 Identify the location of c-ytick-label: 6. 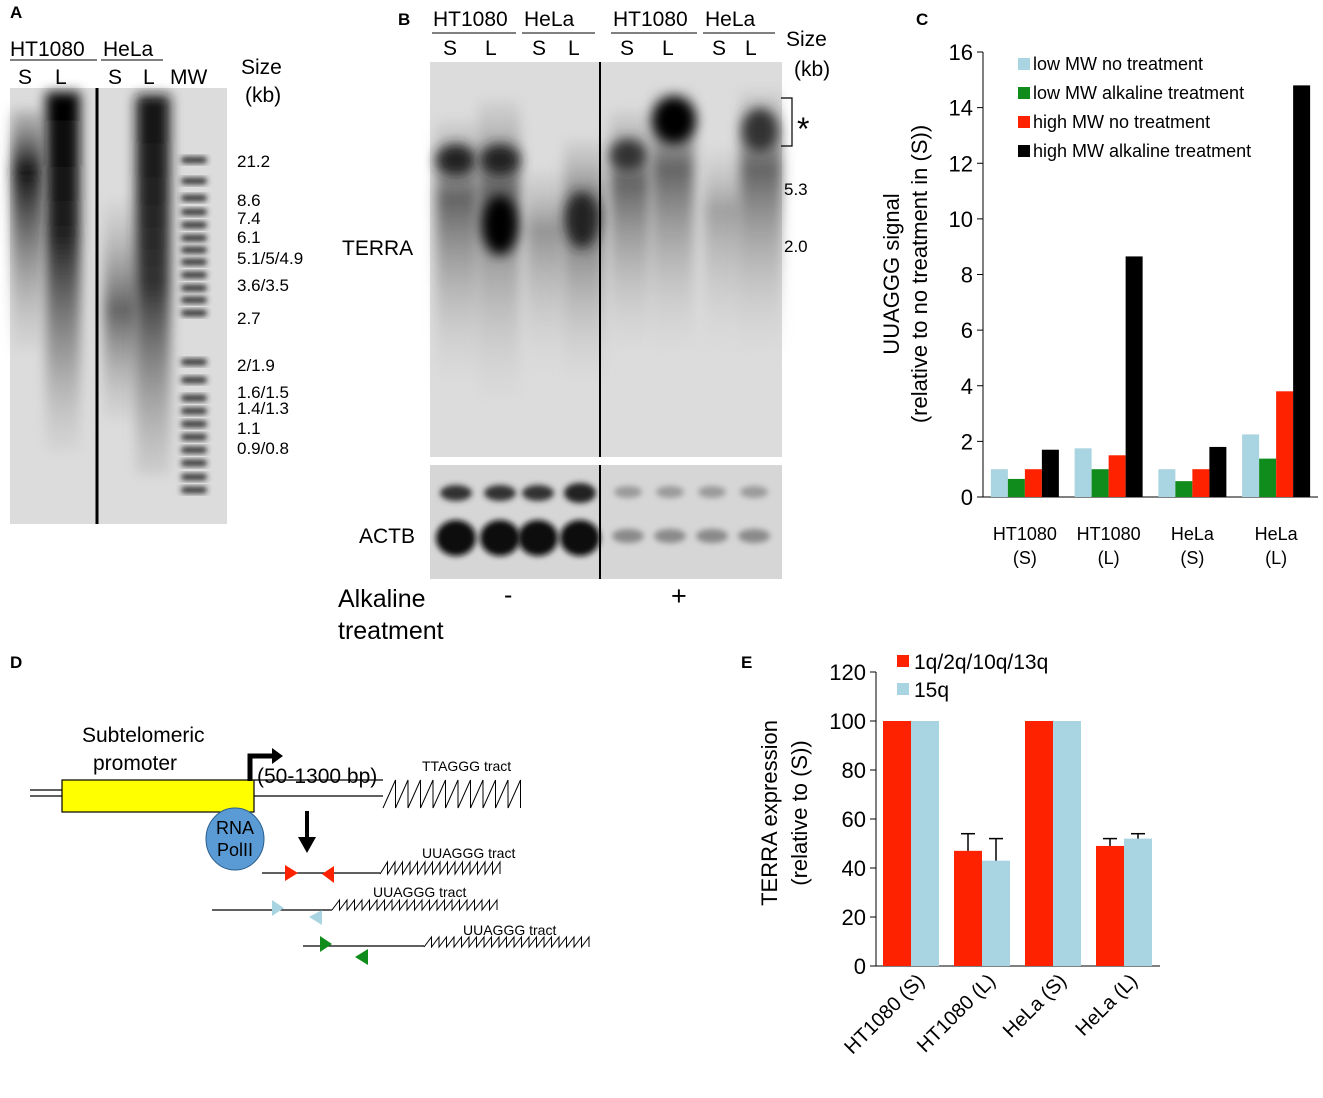
(967, 330).